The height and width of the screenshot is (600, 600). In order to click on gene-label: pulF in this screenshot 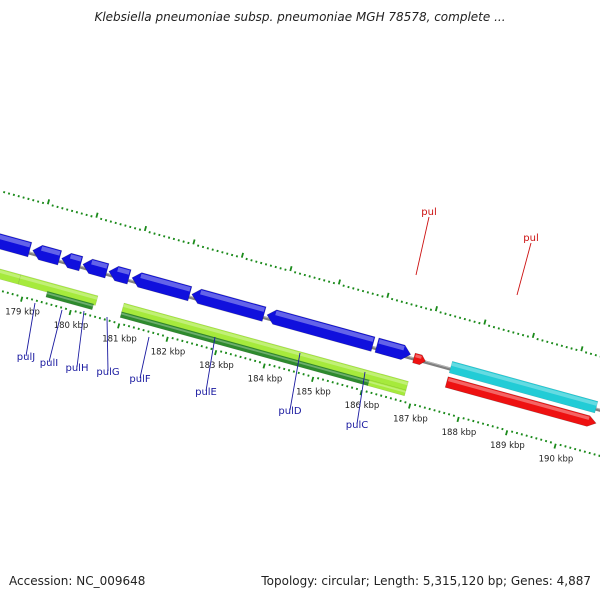, I will do `click(139, 379)`.